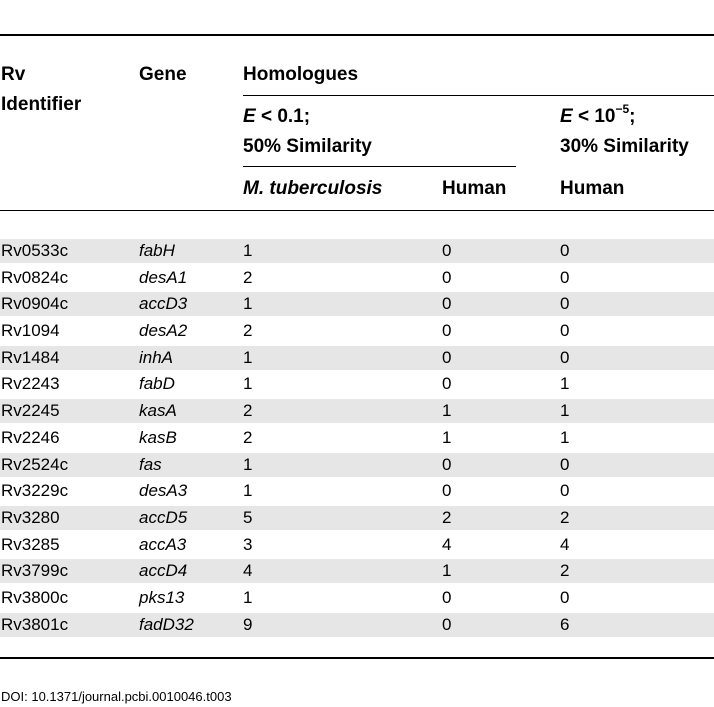 This screenshot has width=714, height=707. I want to click on group2-e-exp: −5, so click(622, 109).